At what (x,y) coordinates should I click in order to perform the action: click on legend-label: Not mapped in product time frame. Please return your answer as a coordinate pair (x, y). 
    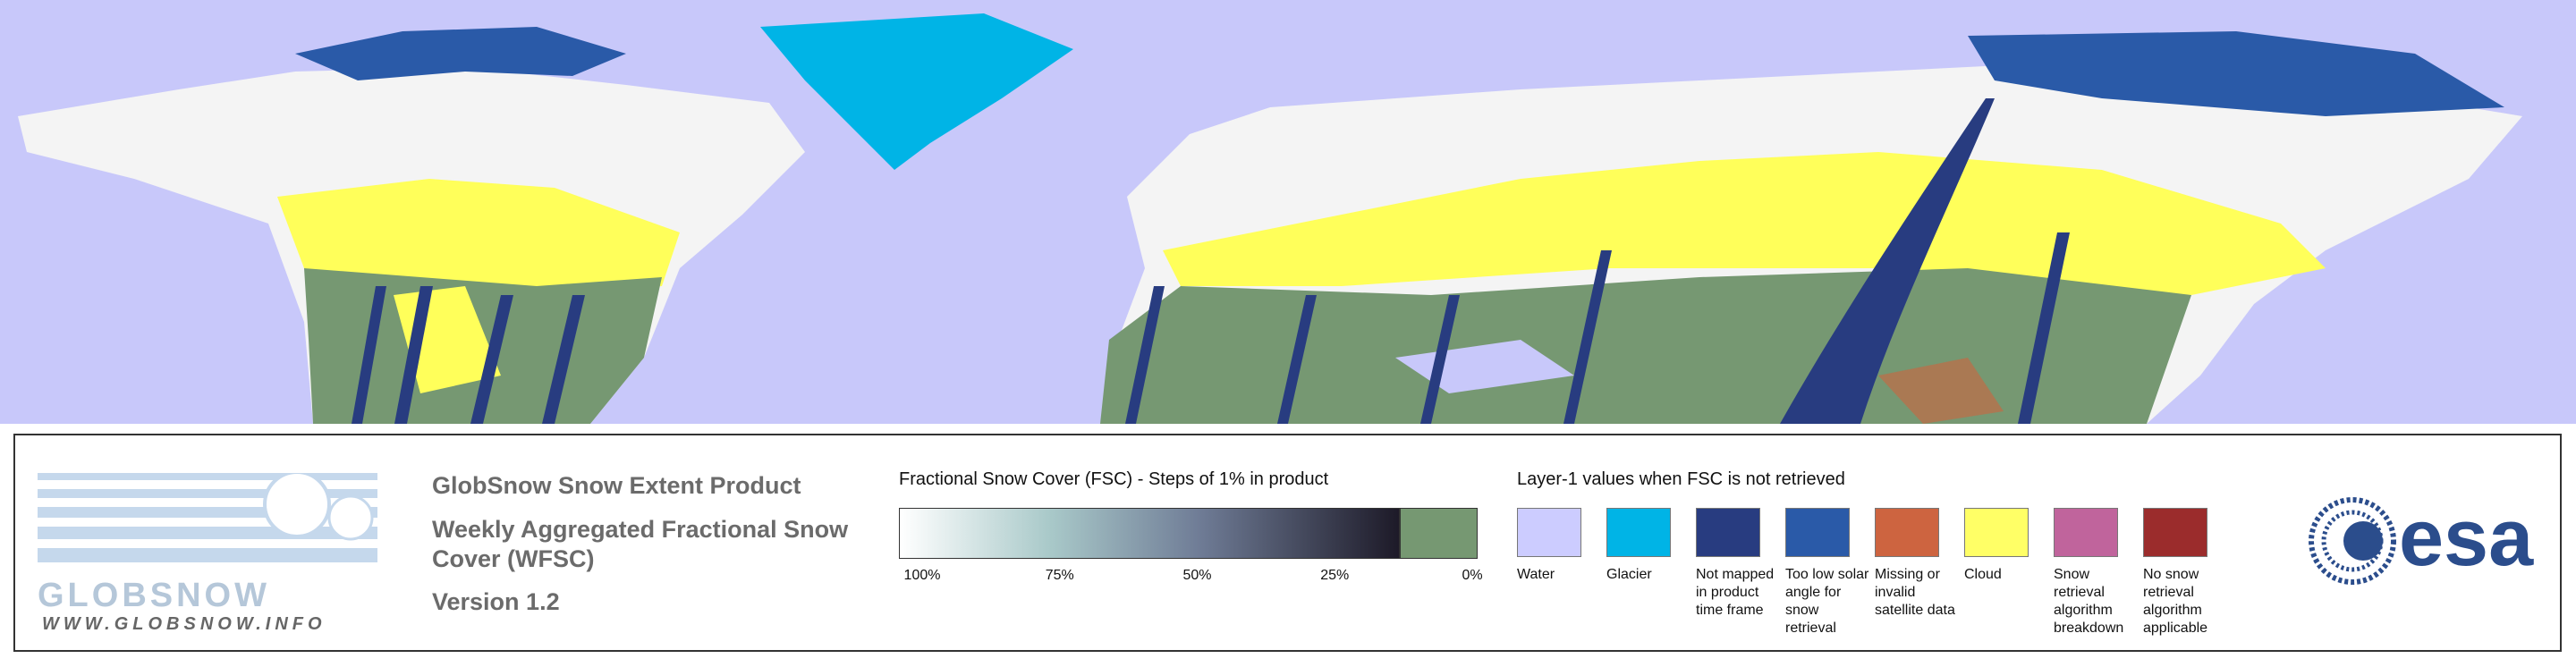
    Looking at the image, I should click on (1735, 592).